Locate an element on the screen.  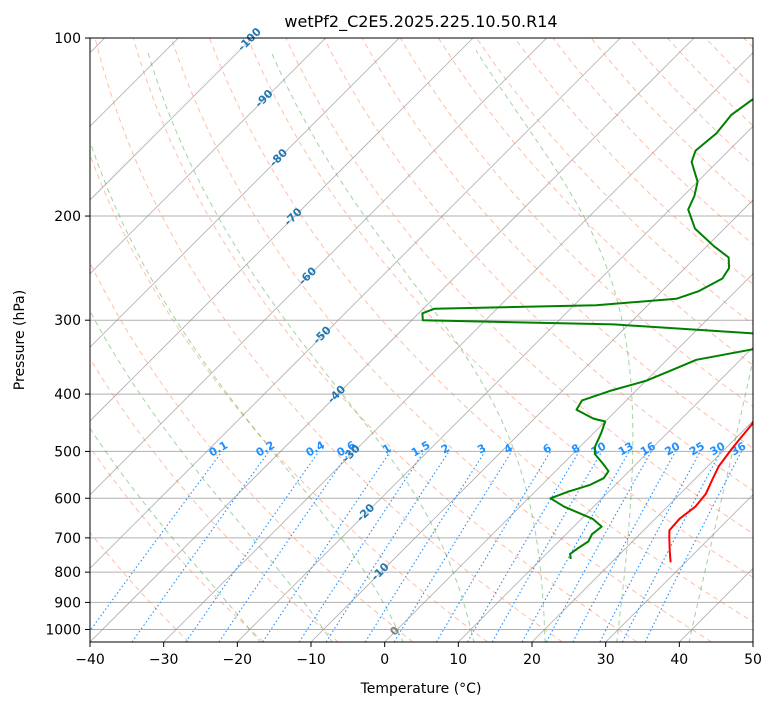
x-tick-label: −30 is located at coordinates (164, 660).